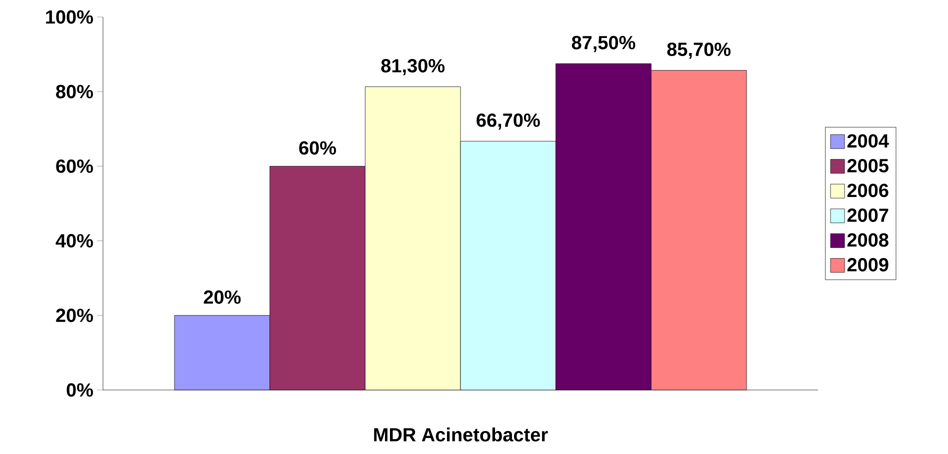 The width and height of the screenshot is (948, 454). I want to click on data-label: 81,30%, so click(413, 67).